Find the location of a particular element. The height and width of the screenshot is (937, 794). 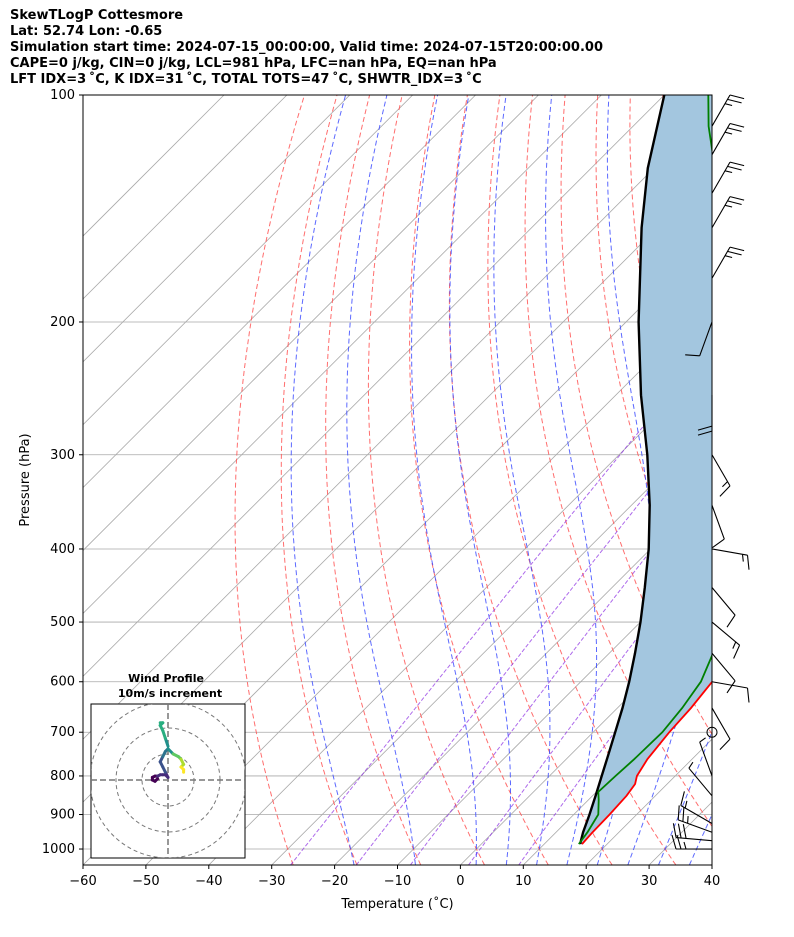

wind-barb-calm is located at coordinates (712, 732).